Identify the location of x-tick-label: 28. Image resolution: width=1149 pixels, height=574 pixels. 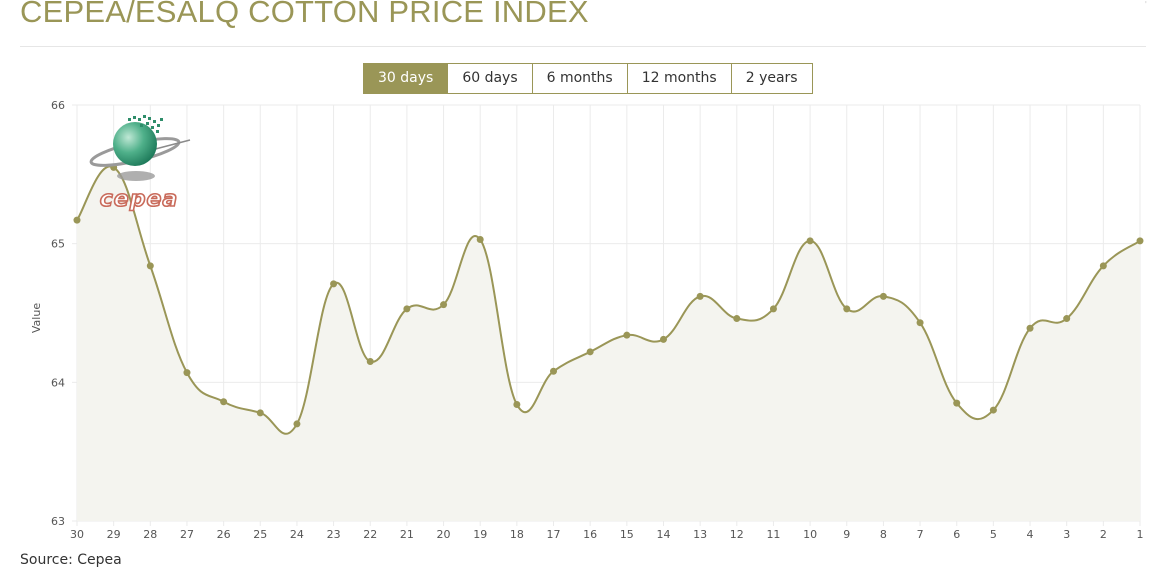
(150, 534).